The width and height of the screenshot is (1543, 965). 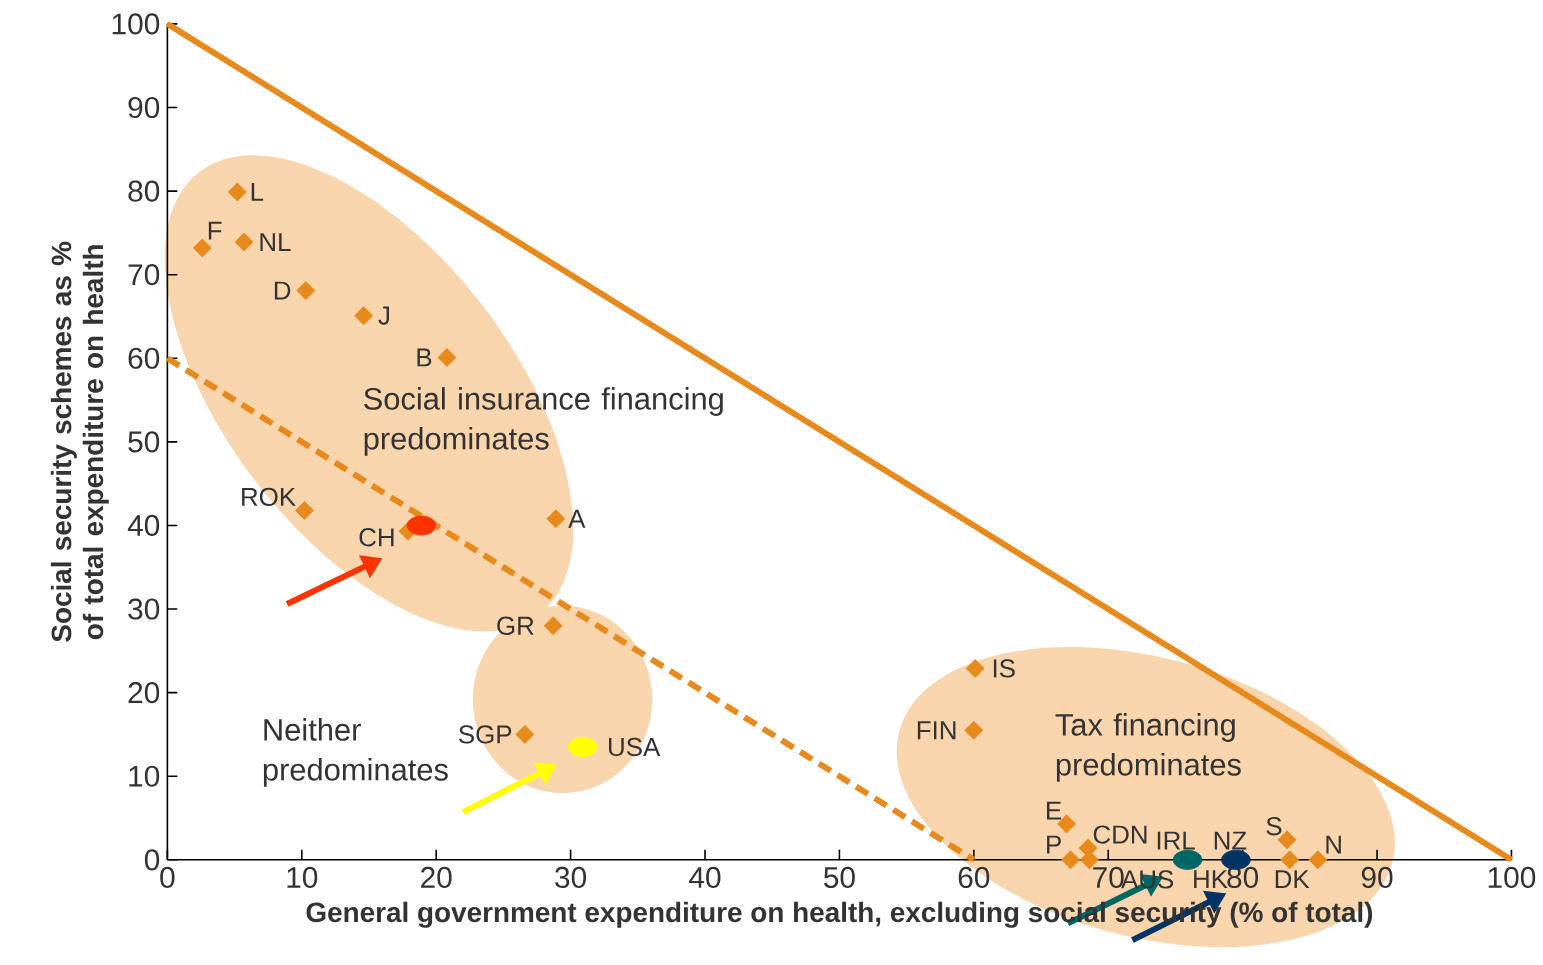 I want to click on y-tick-label: 0, so click(x=152, y=860).